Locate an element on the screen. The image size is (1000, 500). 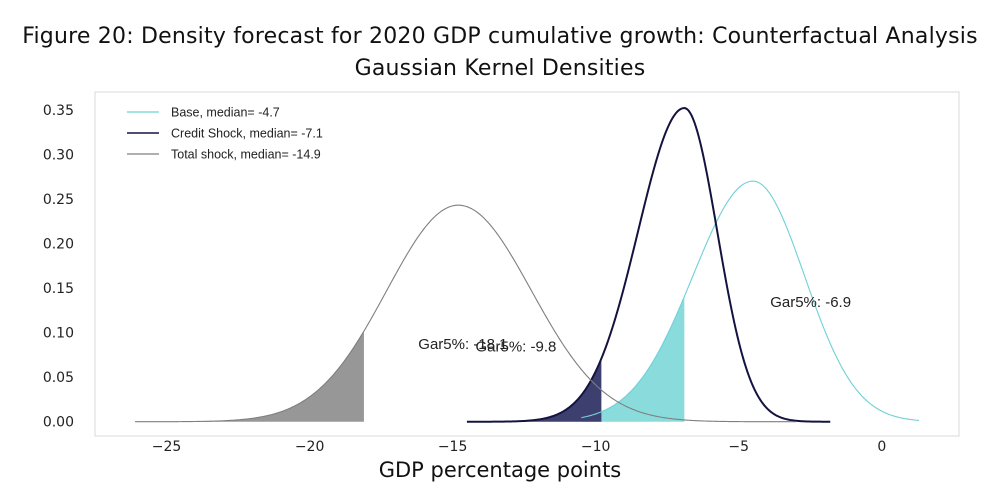
base-gar5-area is located at coordinates (633, 359).